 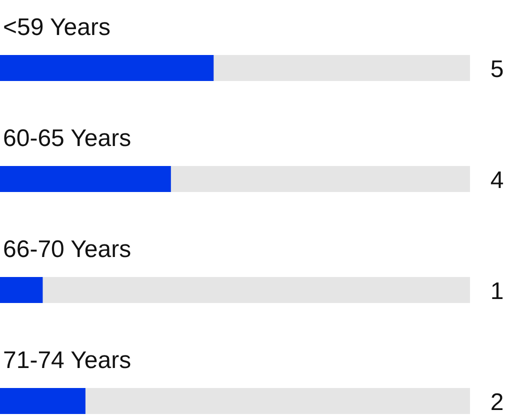 I want to click on data-label: 5, so click(x=497, y=69).